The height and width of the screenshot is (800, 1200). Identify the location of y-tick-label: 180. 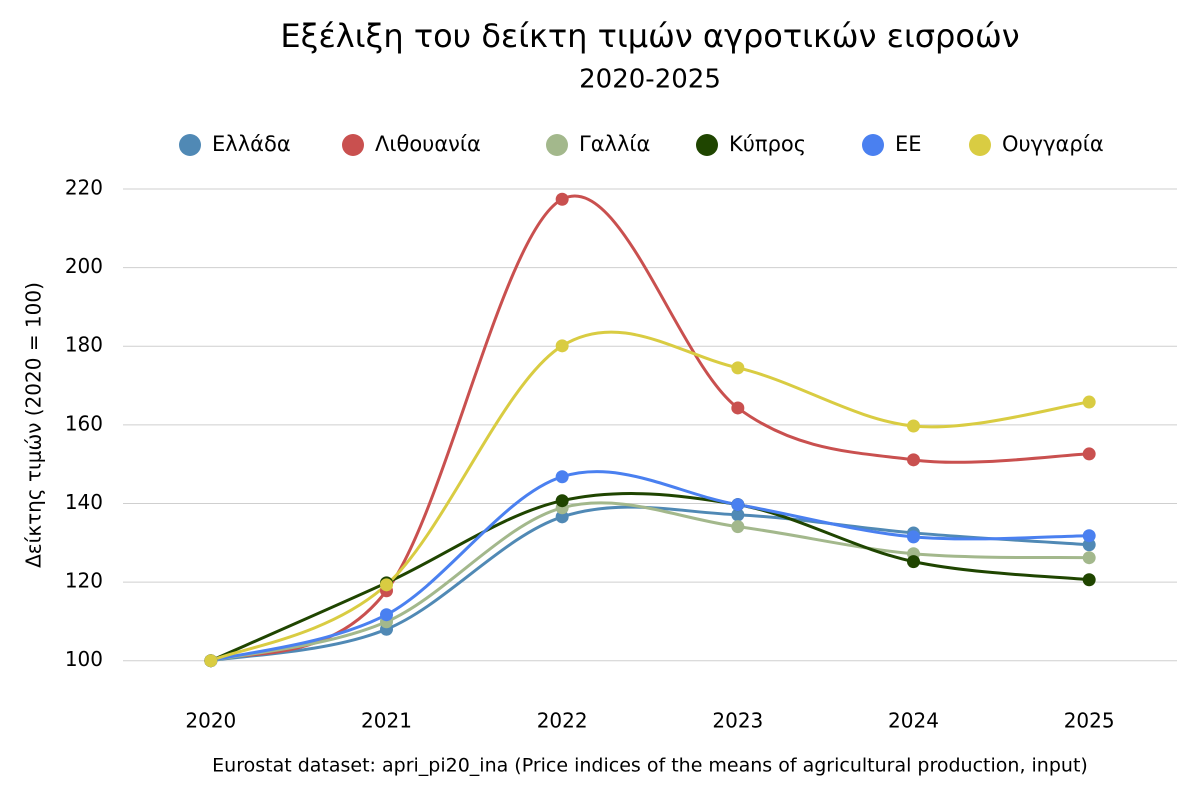
(84, 345).